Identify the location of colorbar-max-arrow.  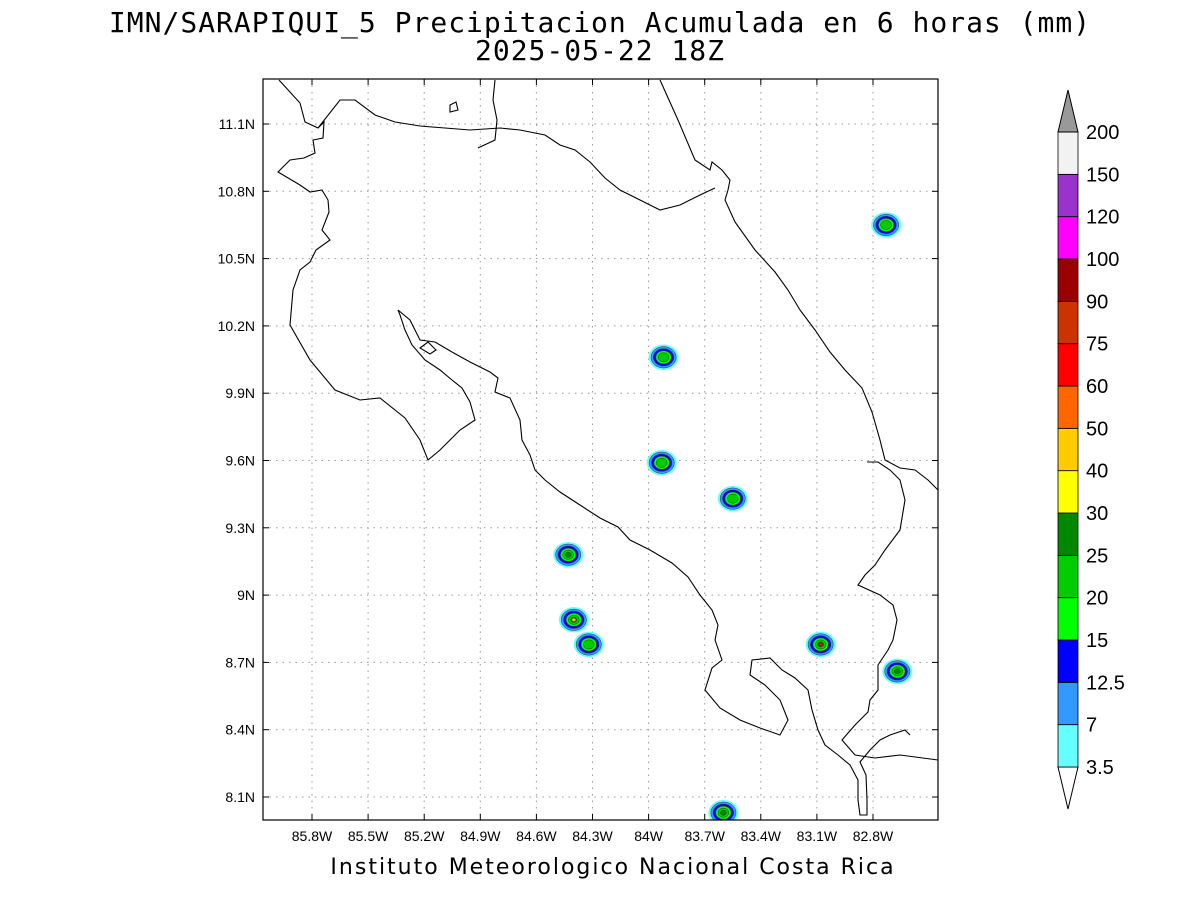
(1068, 111).